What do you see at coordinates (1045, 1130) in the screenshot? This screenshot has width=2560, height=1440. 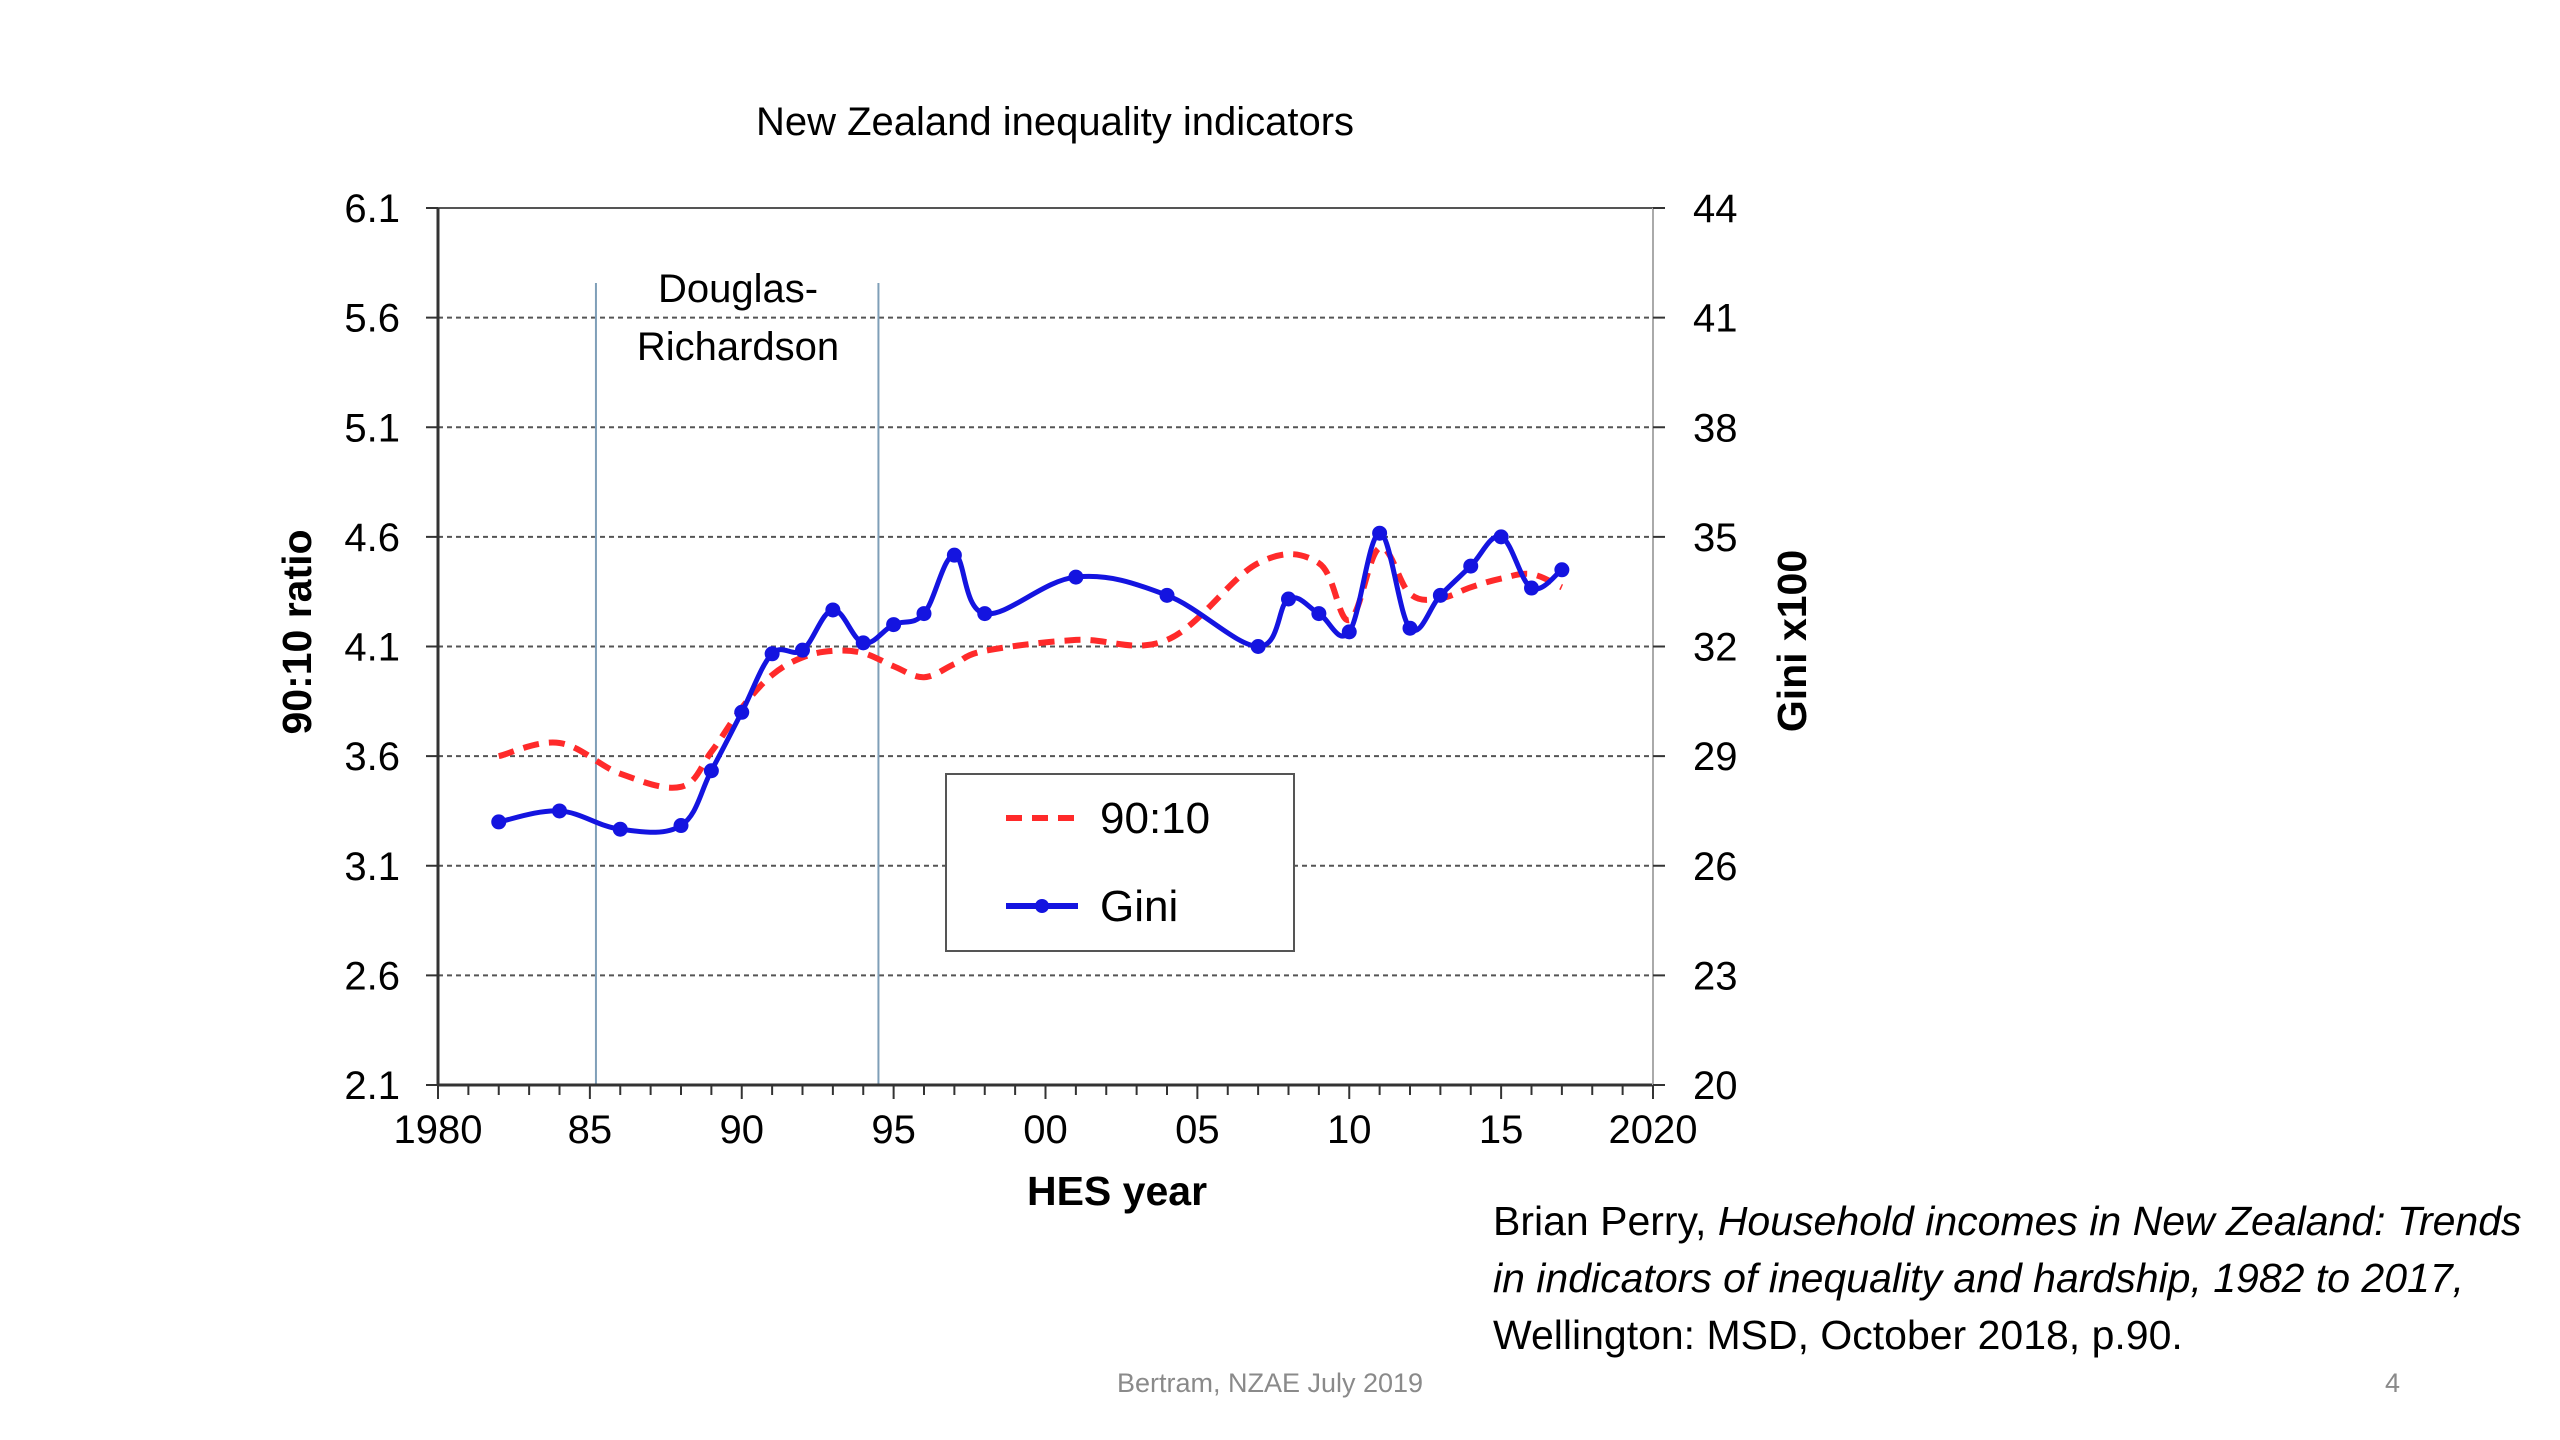 I see `x-tick-label: 00` at bounding box center [1045, 1130].